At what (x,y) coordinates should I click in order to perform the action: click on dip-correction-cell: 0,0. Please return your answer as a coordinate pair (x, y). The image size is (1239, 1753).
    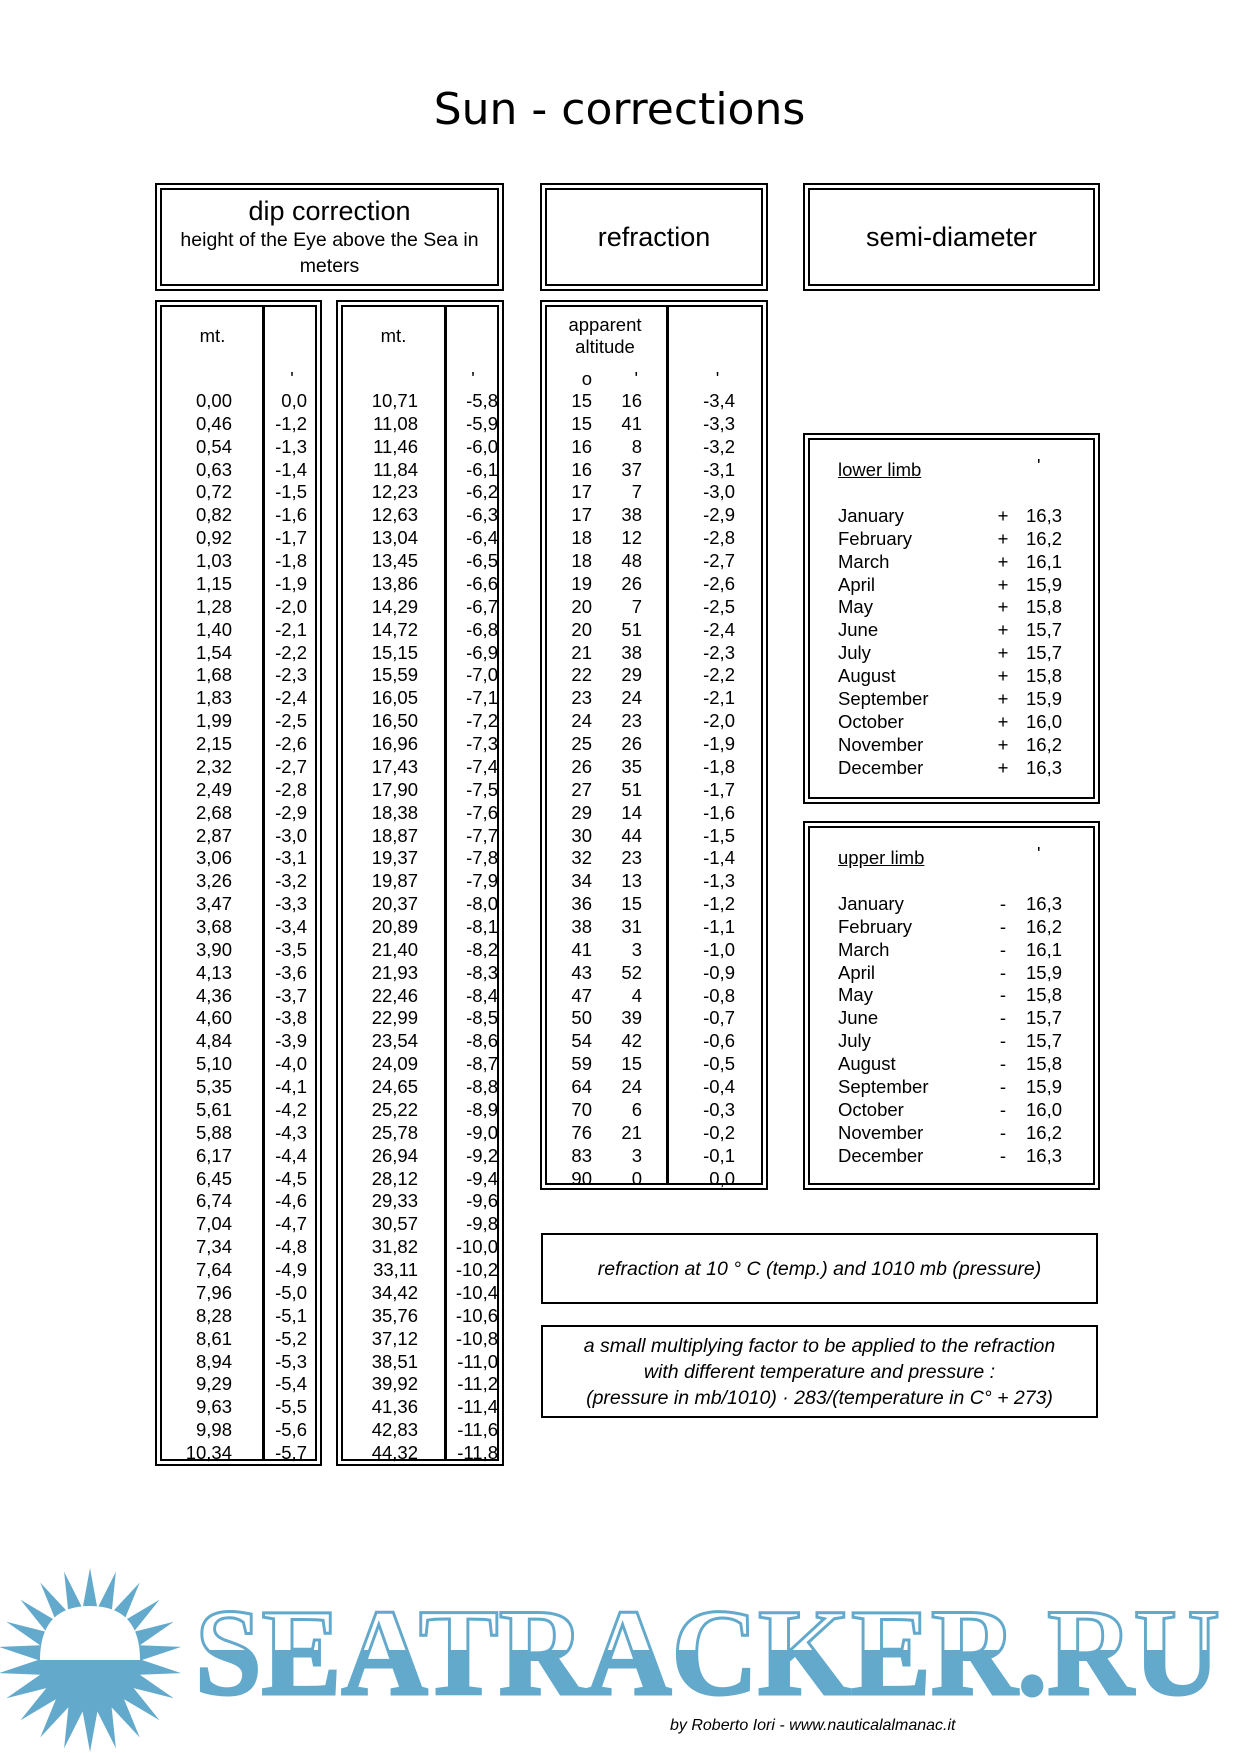
    Looking at the image, I should click on (294, 400).